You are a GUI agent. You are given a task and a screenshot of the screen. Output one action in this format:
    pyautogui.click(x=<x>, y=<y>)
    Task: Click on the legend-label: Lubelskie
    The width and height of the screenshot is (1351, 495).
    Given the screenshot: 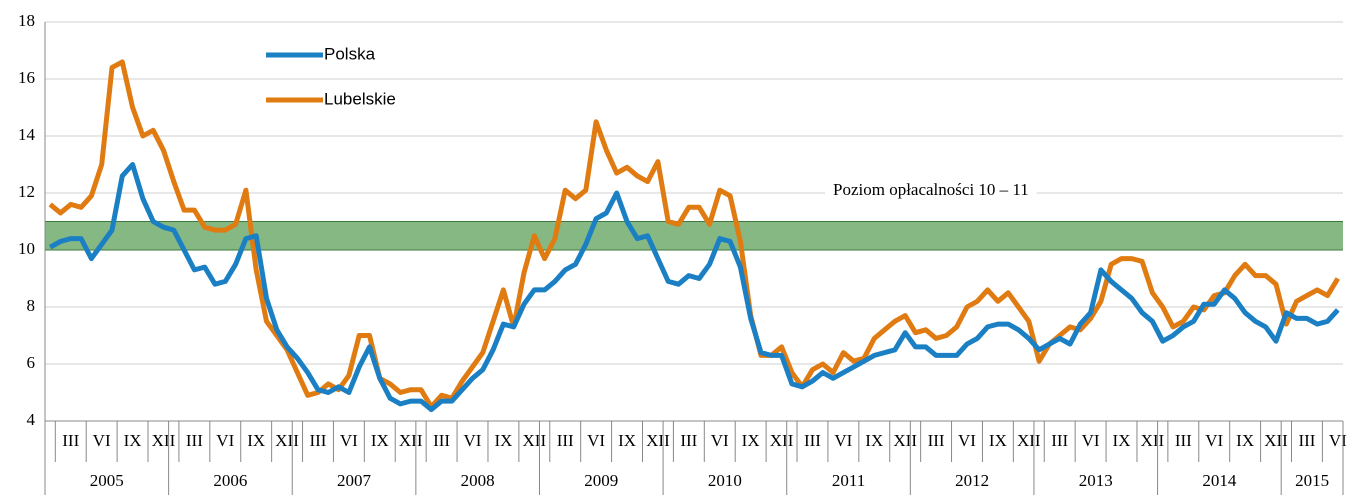 What is the action you would take?
    pyautogui.click(x=360, y=98)
    